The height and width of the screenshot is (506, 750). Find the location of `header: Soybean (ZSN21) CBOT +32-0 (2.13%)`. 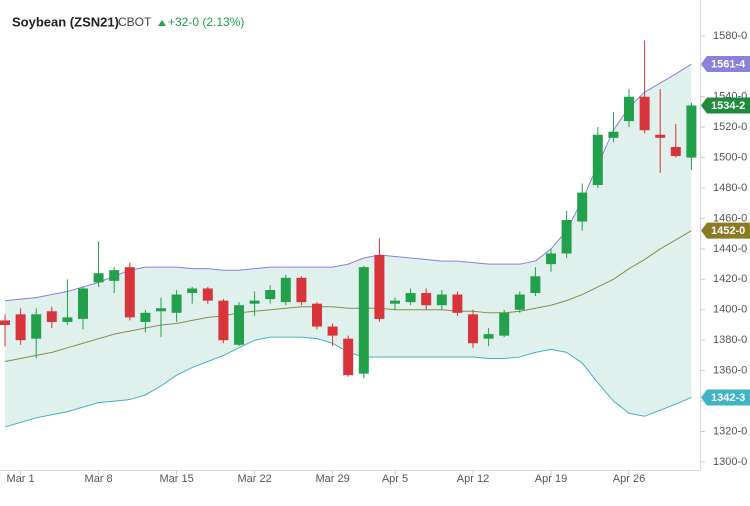

header: Soybean (ZSN21) CBOT +32-0 (2.13%) is located at coordinates (128, 21).